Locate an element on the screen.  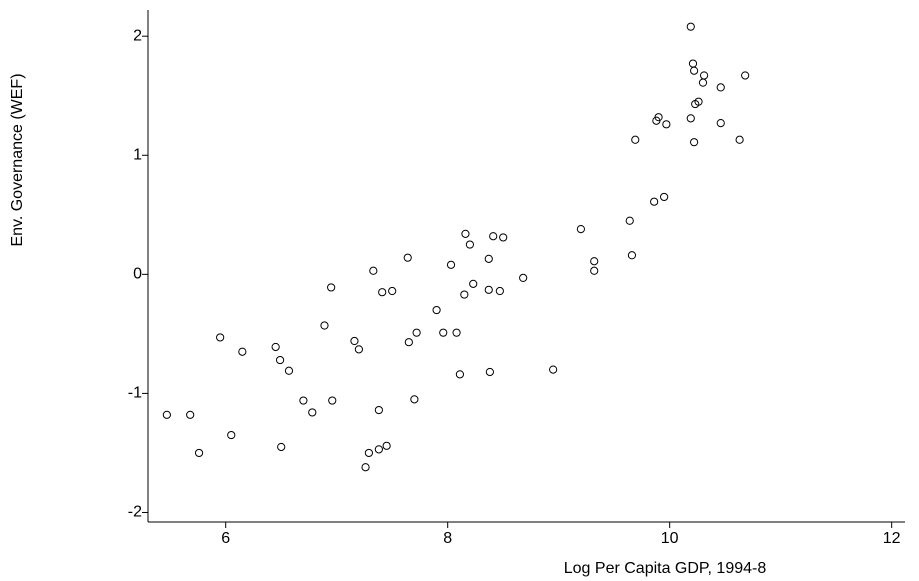
y-tick-label: -1 is located at coordinates (135, 393).